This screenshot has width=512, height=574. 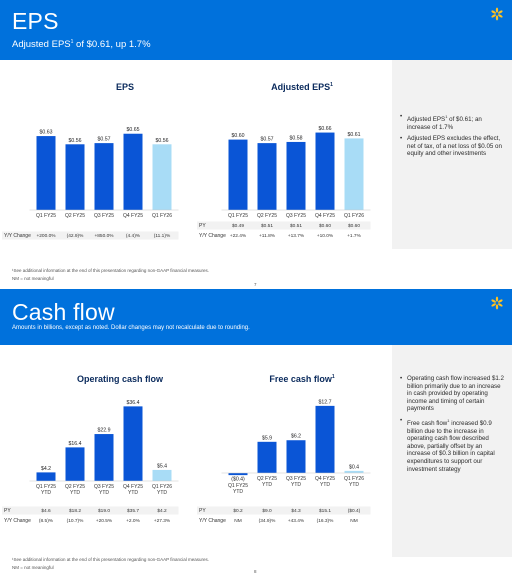 I want to click on chart-title-adjusted-eps: Adjusted EPS1, so click(x=302, y=87).